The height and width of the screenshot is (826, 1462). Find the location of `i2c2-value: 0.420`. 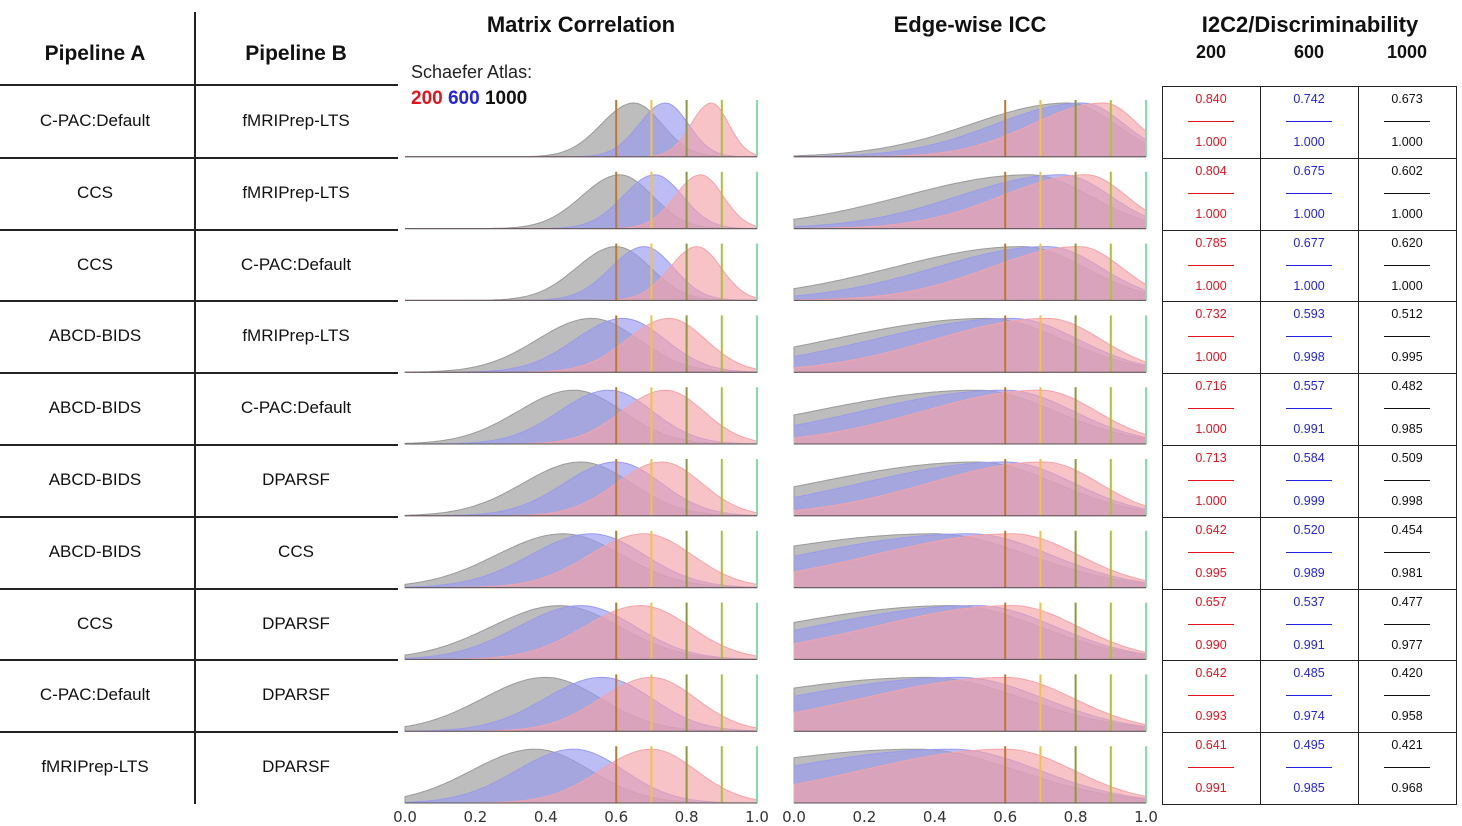

i2c2-value: 0.420 is located at coordinates (1407, 673).